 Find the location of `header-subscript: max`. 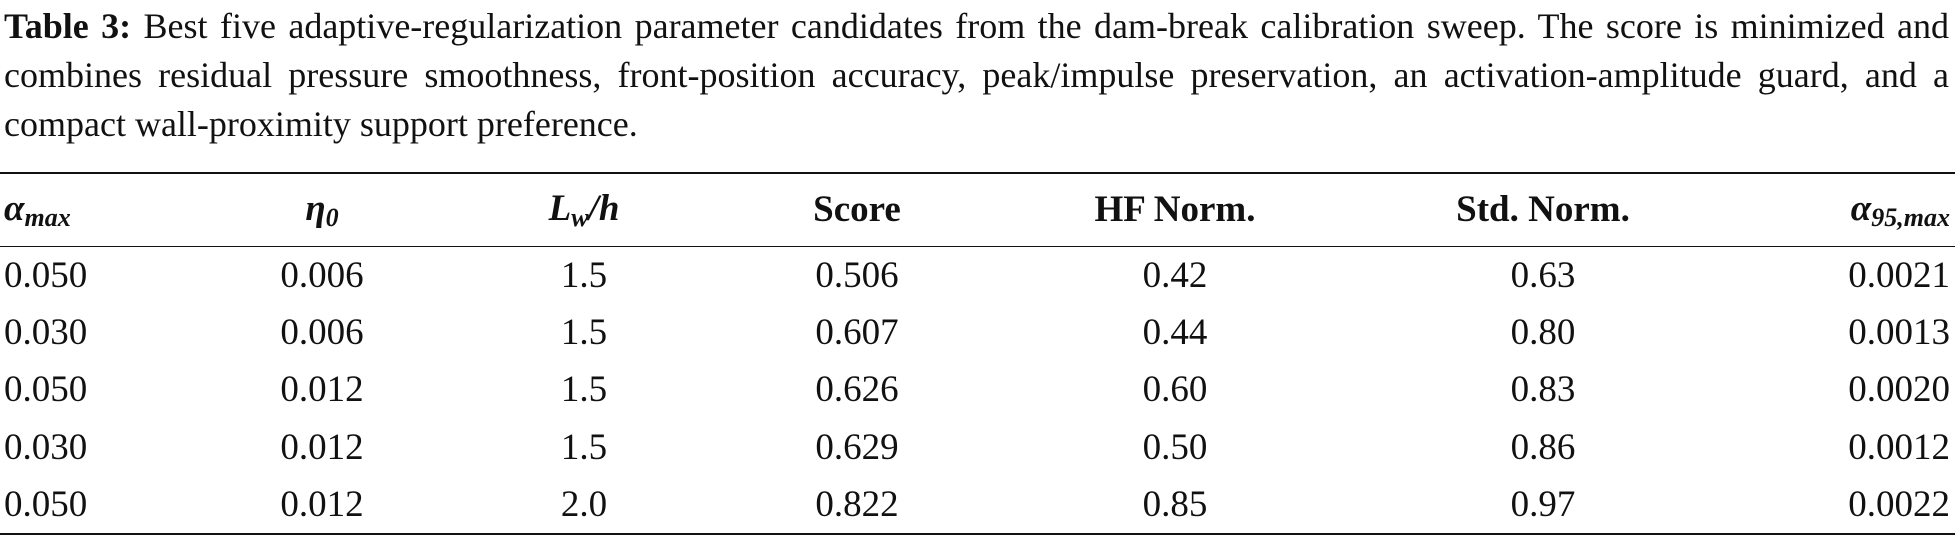

header-subscript: max is located at coordinates (47, 217).